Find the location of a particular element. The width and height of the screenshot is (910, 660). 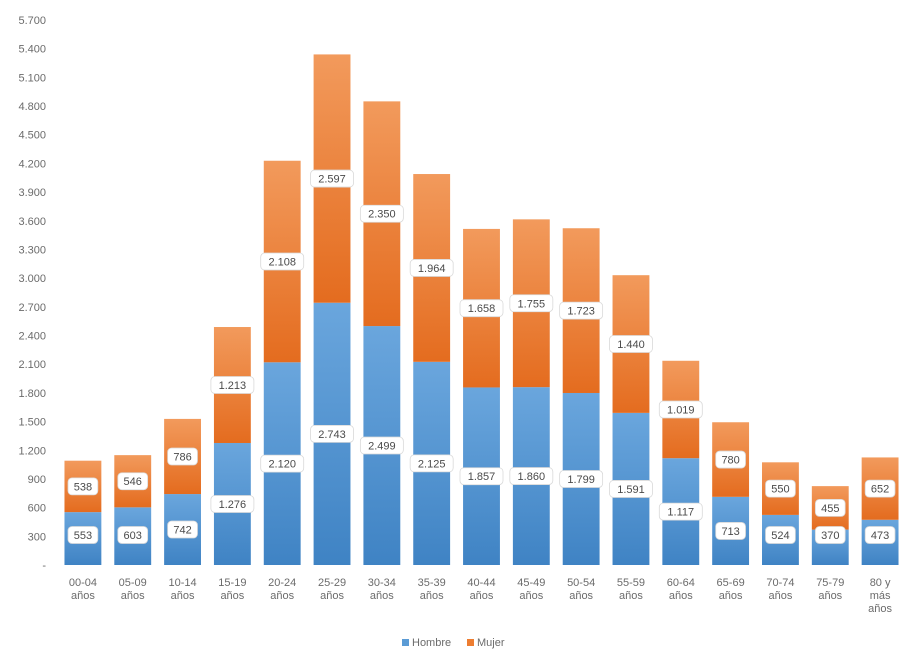

data-label-mujer: 1.723 is located at coordinates (581, 312).